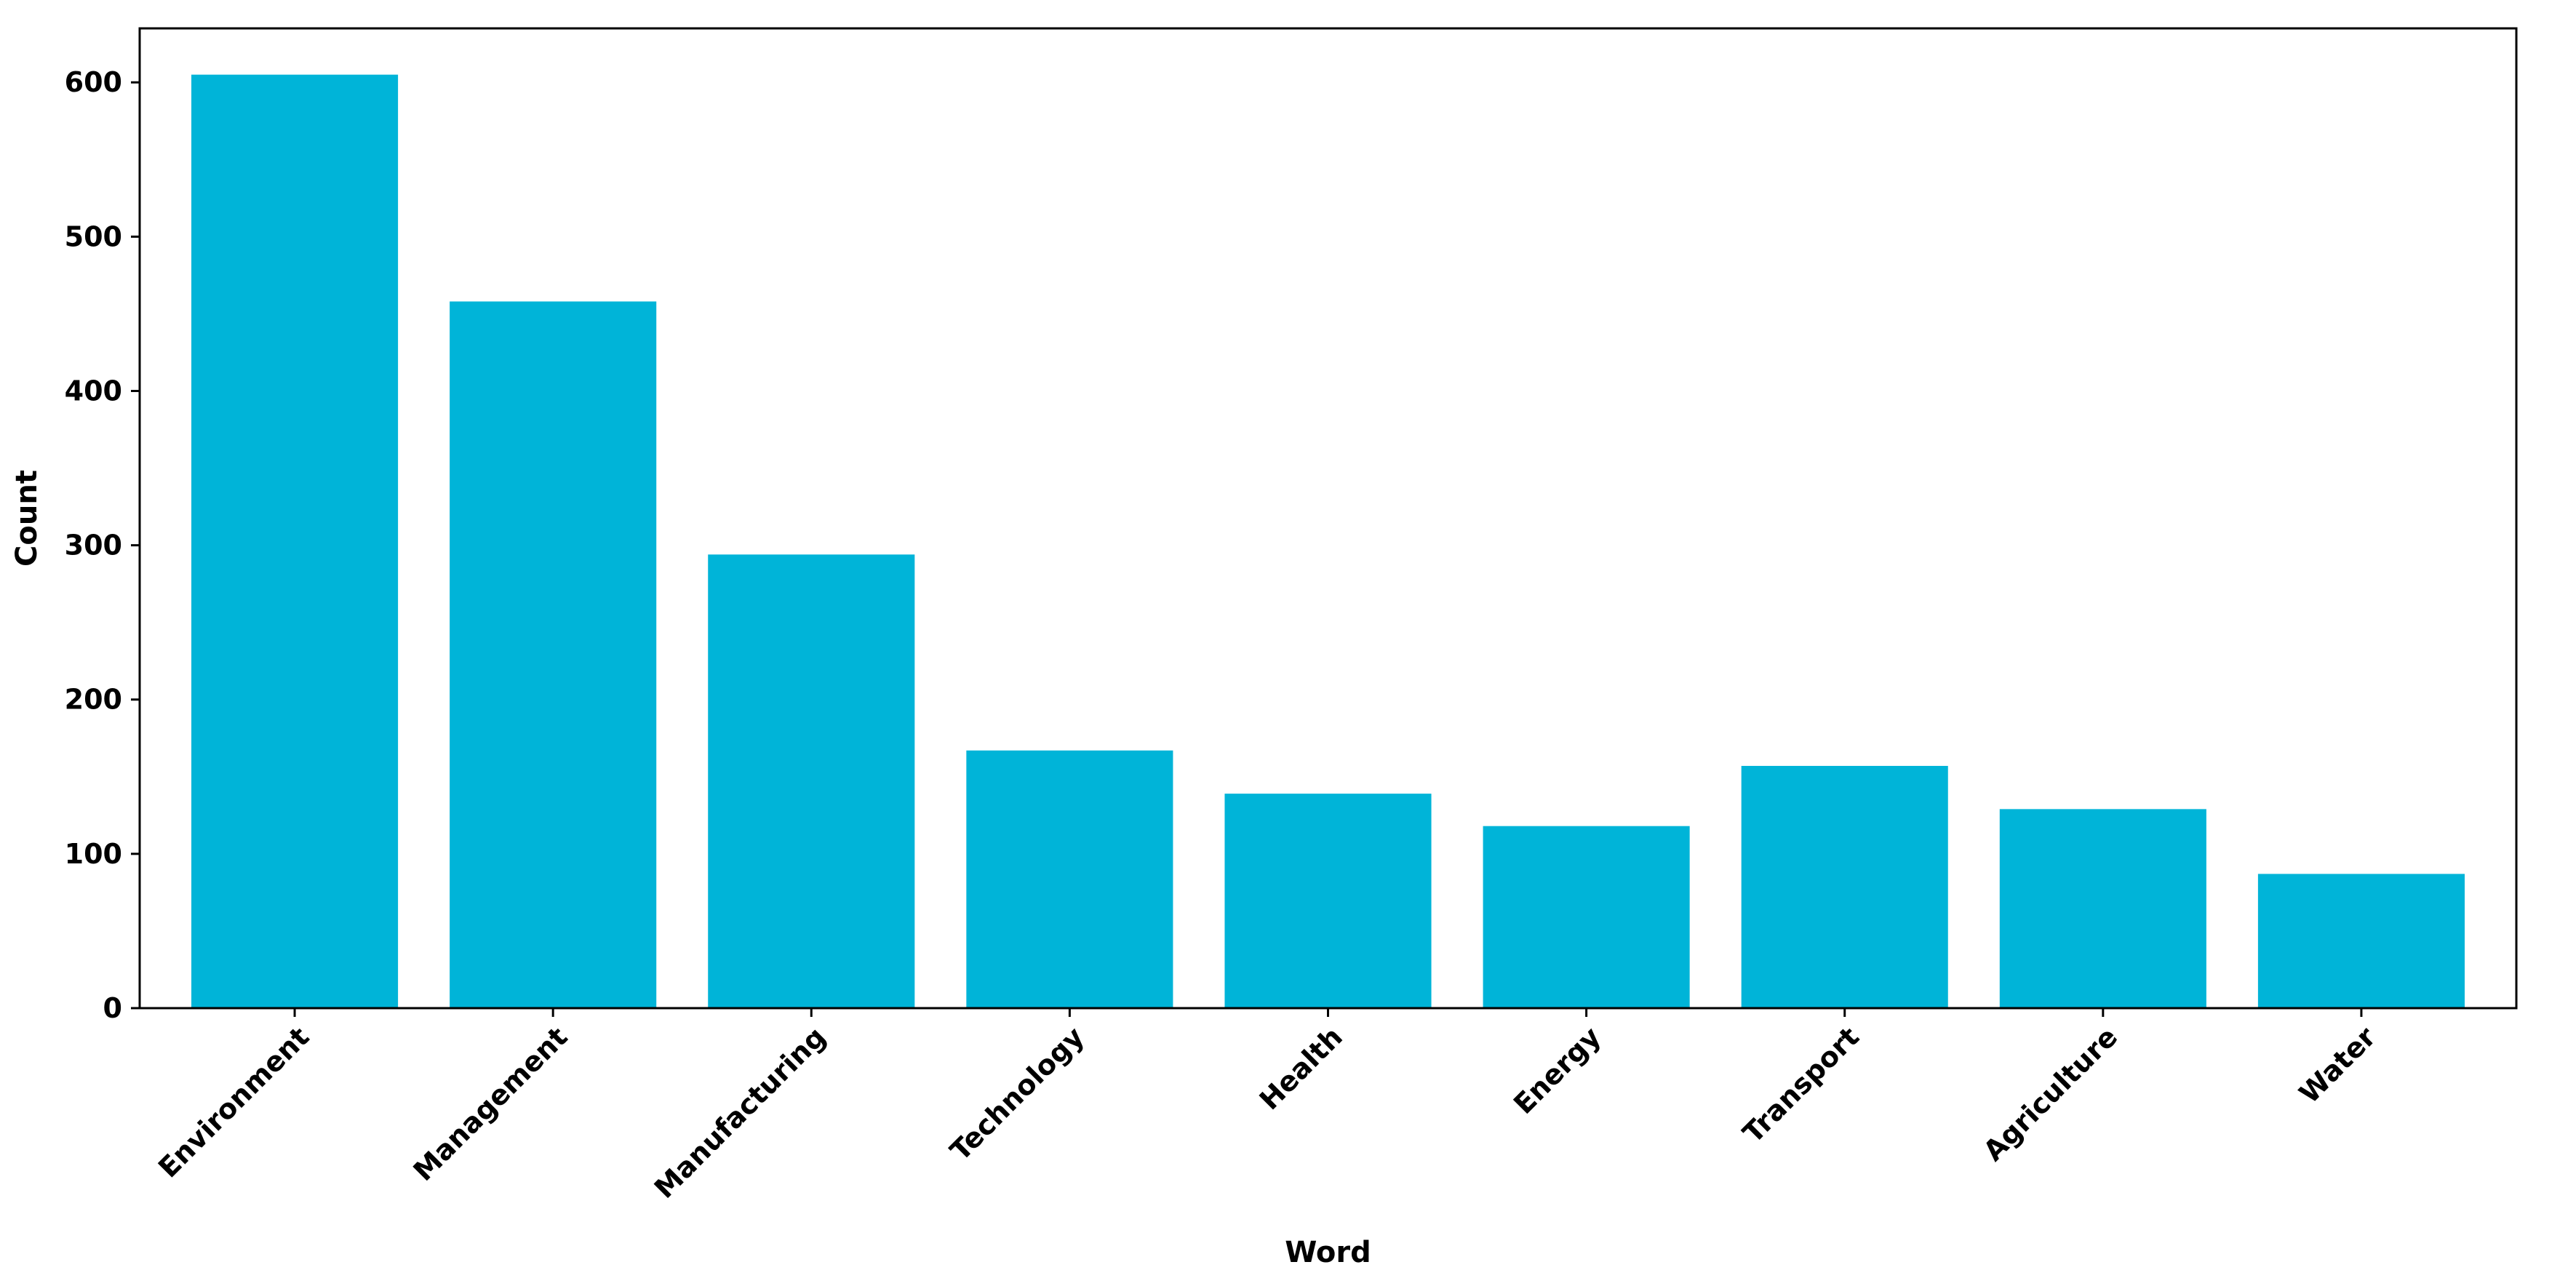 Image resolution: width=2576 pixels, height=1278 pixels. Describe the element at coordinates (1301, 1068) in the screenshot. I see `x-tick-label: Health` at that location.